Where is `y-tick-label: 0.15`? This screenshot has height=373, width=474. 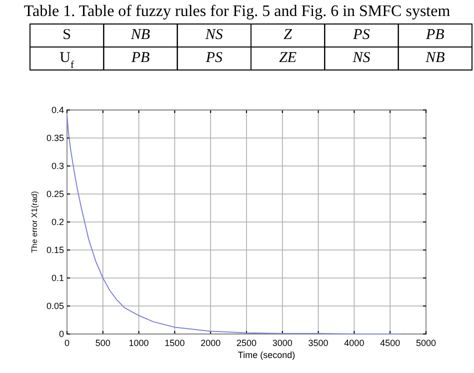 y-tick-label: 0.15 is located at coordinates (55, 250).